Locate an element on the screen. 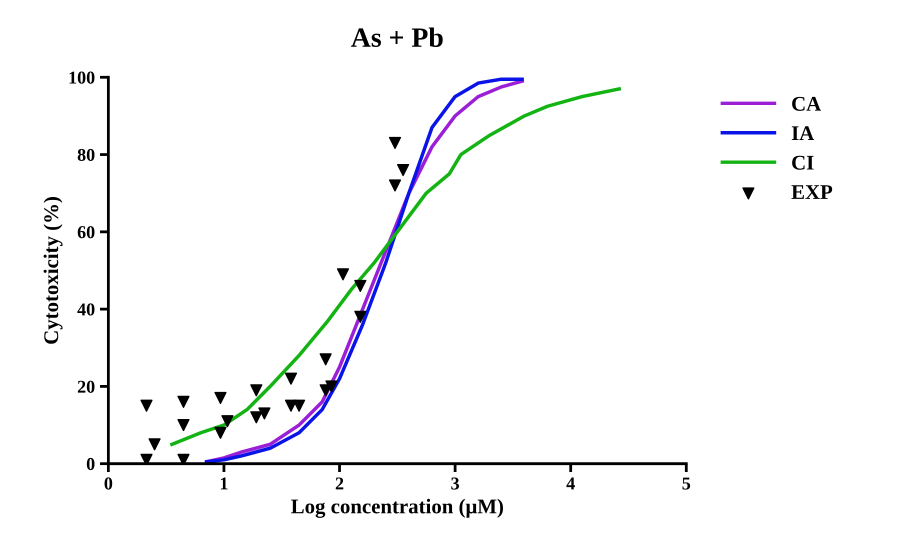  y-tick-label: 60 is located at coordinates (86, 232).